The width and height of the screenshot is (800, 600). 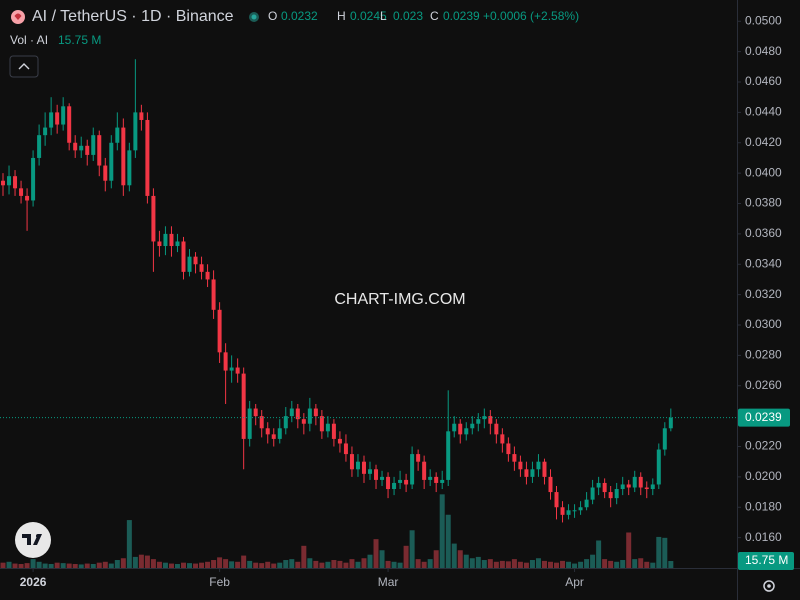 I want to click on current-price-label: 0.0239, so click(x=763, y=417).